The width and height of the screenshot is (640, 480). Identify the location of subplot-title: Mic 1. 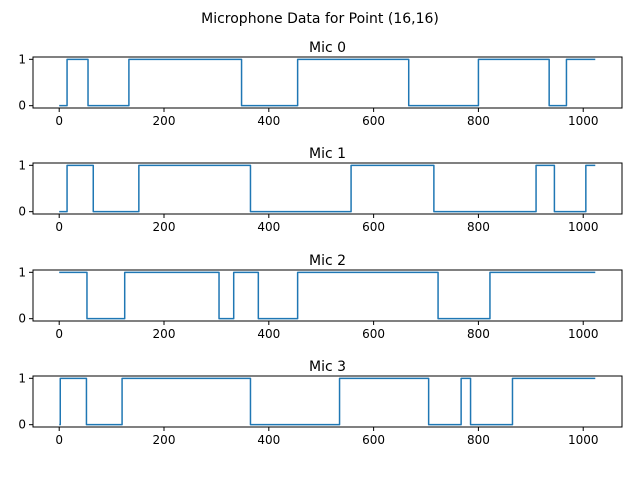
(327, 154).